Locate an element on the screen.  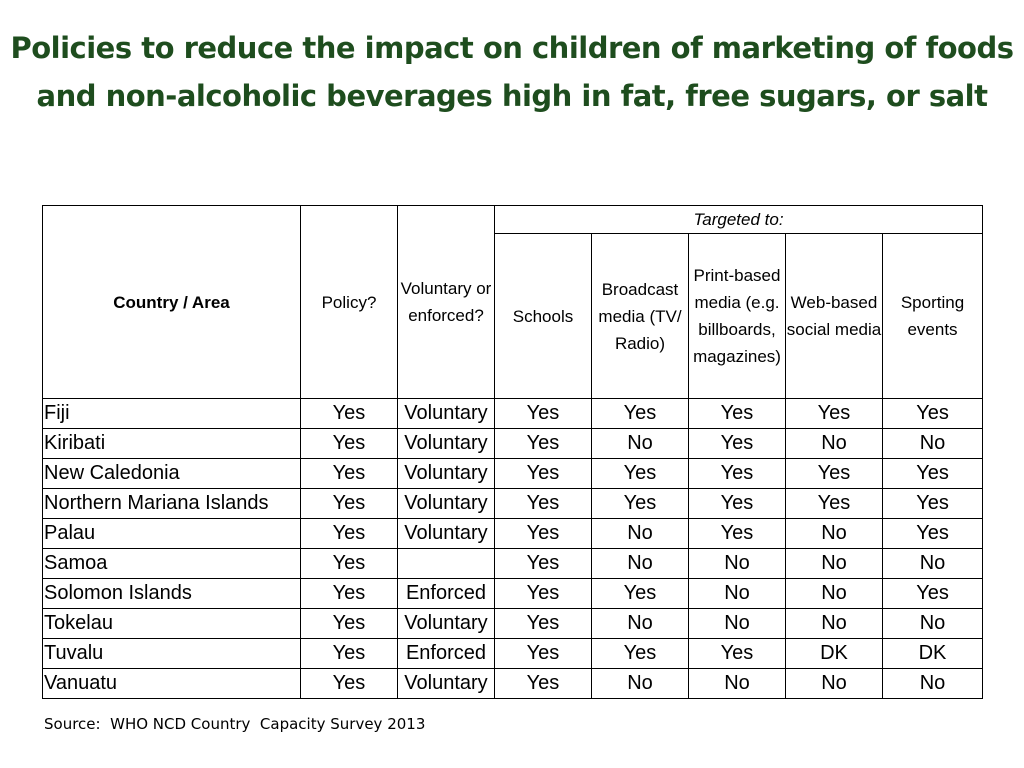
cell-country: Solomon Islands is located at coordinates (171, 593).